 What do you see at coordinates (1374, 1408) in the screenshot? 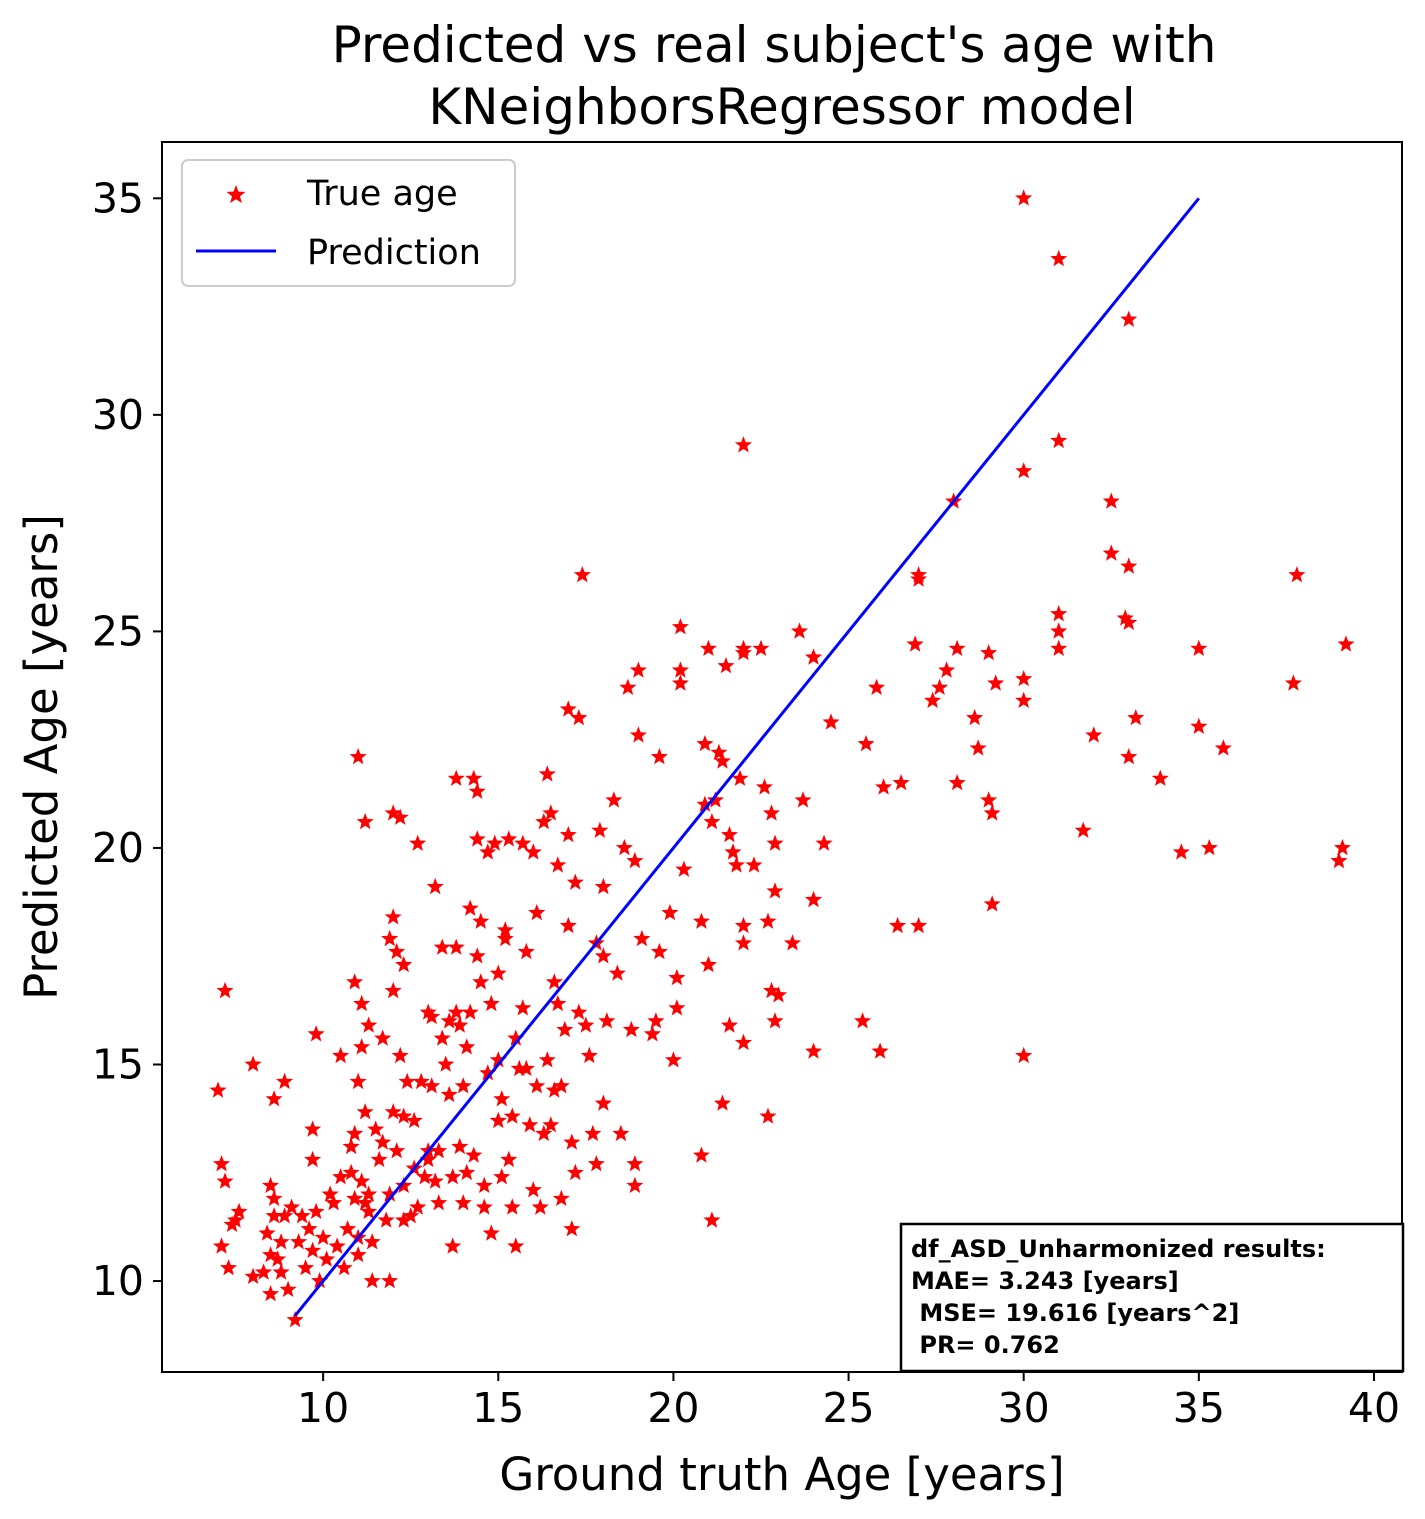
I see `x-tick-label: 40` at bounding box center [1374, 1408].